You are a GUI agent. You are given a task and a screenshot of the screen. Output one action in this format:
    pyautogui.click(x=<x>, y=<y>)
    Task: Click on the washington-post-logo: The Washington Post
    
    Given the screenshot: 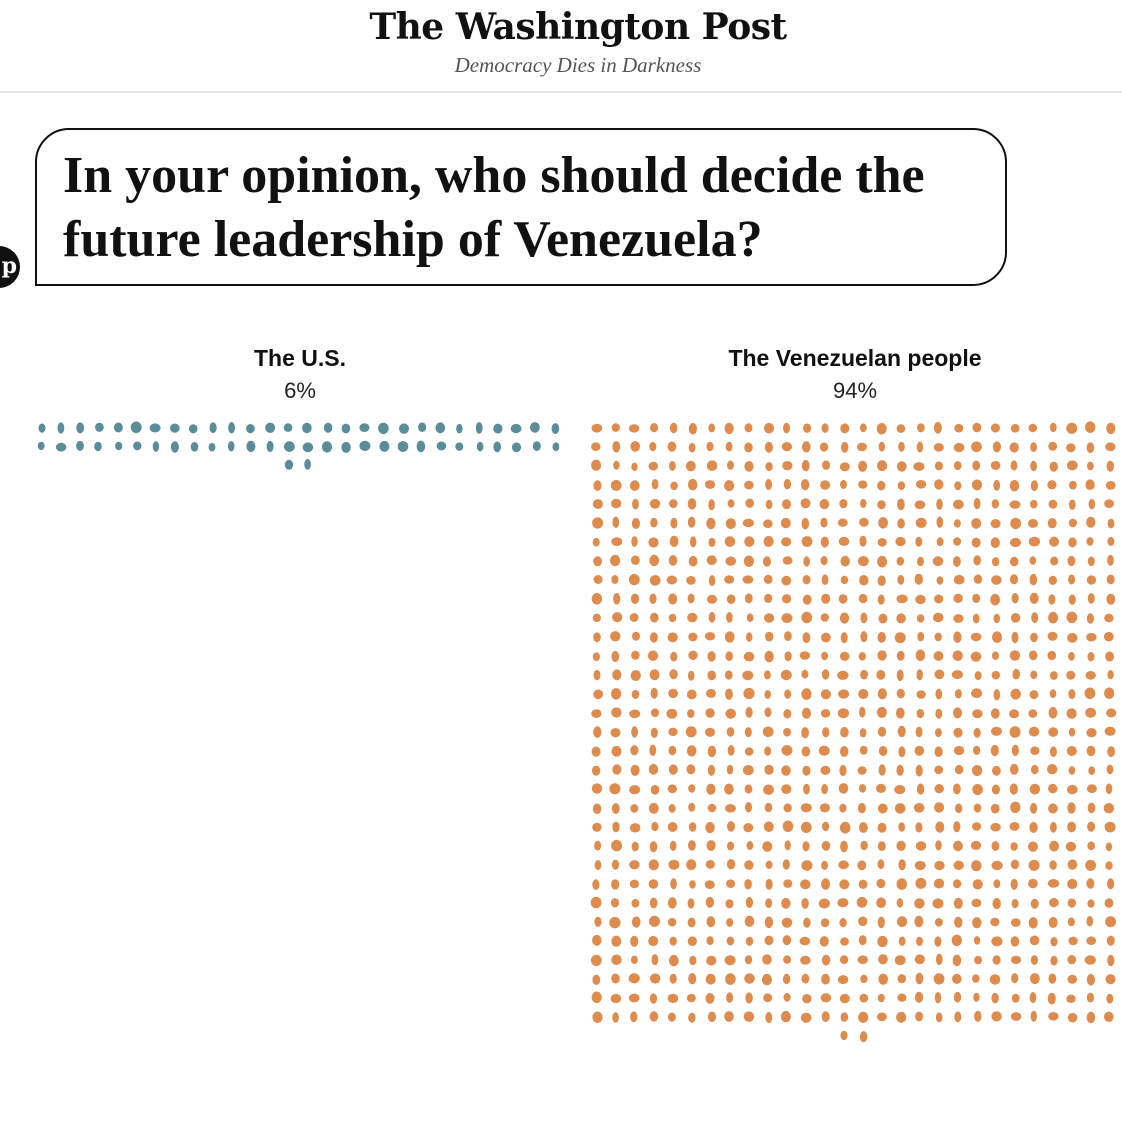 What is the action you would take?
    pyautogui.click(x=578, y=27)
    